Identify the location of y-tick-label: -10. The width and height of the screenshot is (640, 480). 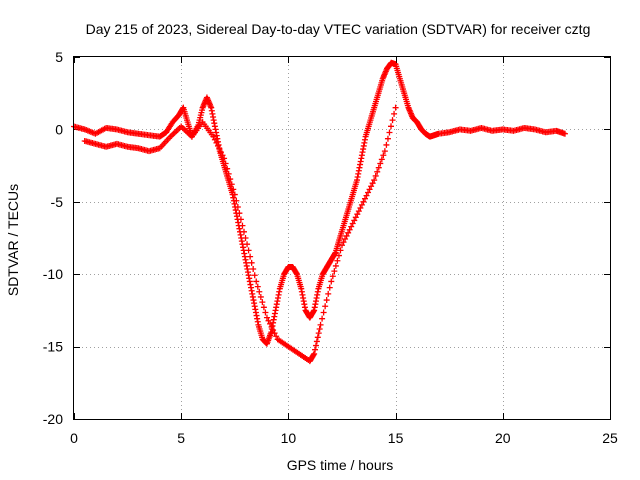
(53, 274).